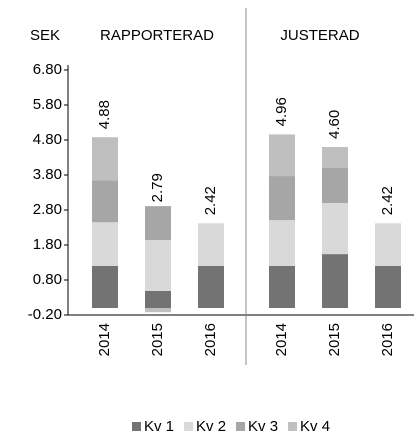 The width and height of the screenshot is (414, 437). What do you see at coordinates (47, 174) in the screenshot?
I see `y-tick-label: 3.80` at bounding box center [47, 174].